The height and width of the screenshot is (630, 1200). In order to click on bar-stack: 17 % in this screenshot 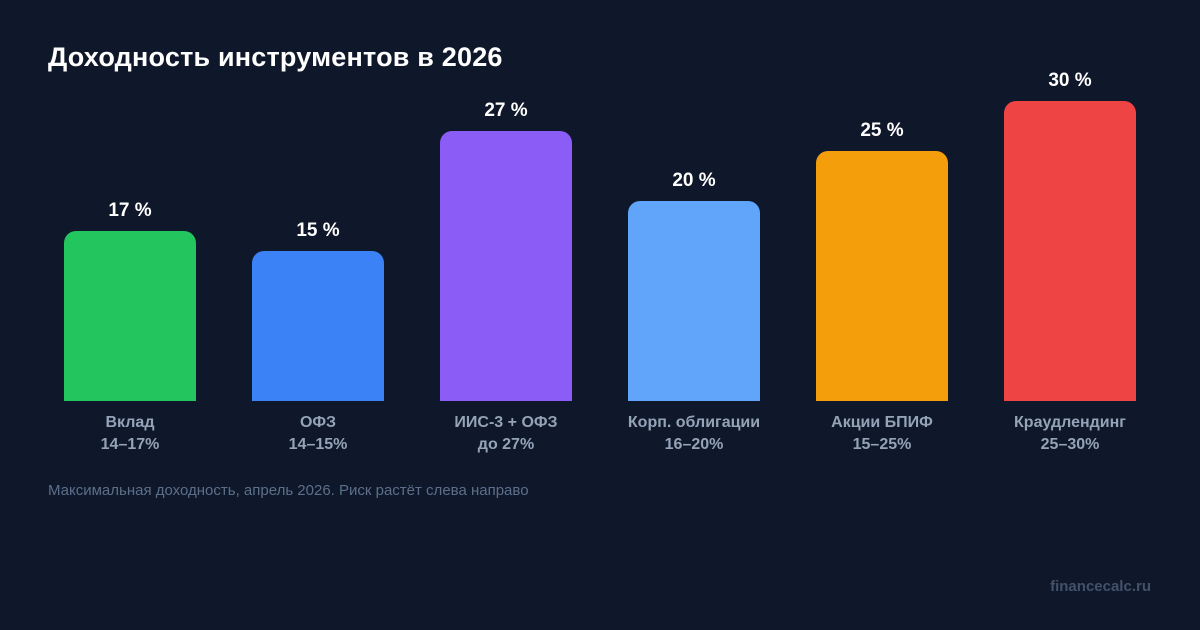, I will do `click(130, 235)`.